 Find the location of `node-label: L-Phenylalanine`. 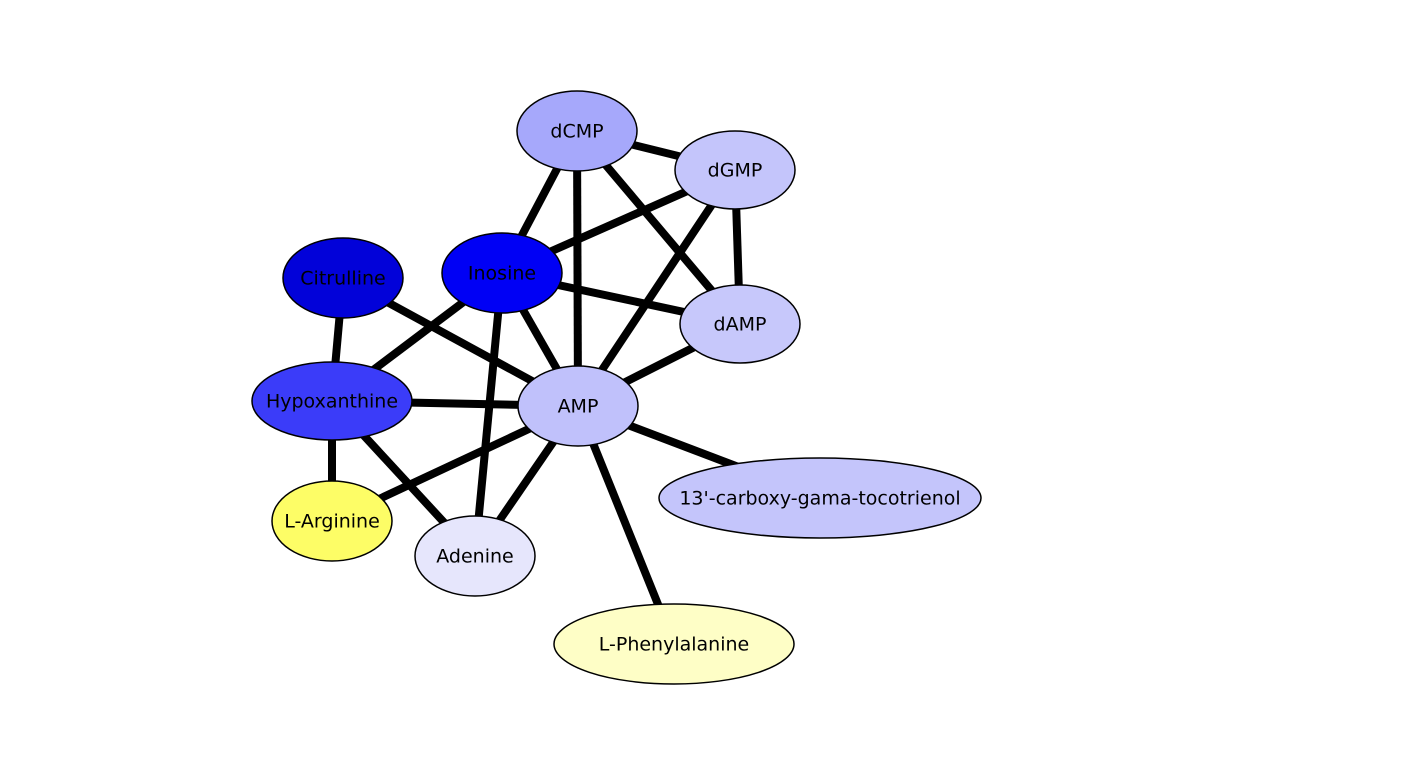

node-label: L-Phenylalanine is located at coordinates (674, 645).